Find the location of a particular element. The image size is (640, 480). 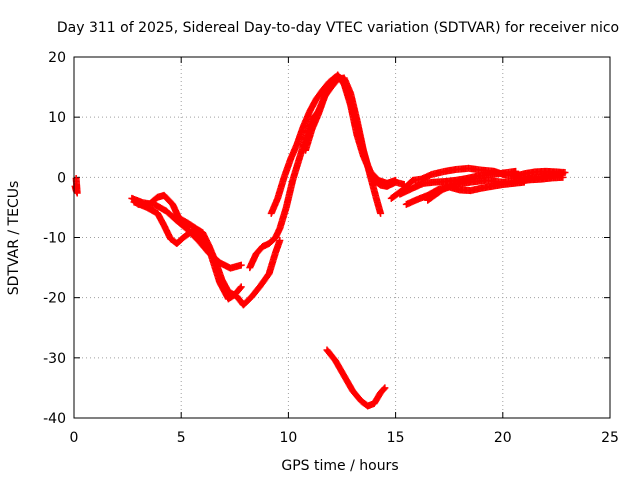

x-tick-label: 25 is located at coordinates (610, 438).